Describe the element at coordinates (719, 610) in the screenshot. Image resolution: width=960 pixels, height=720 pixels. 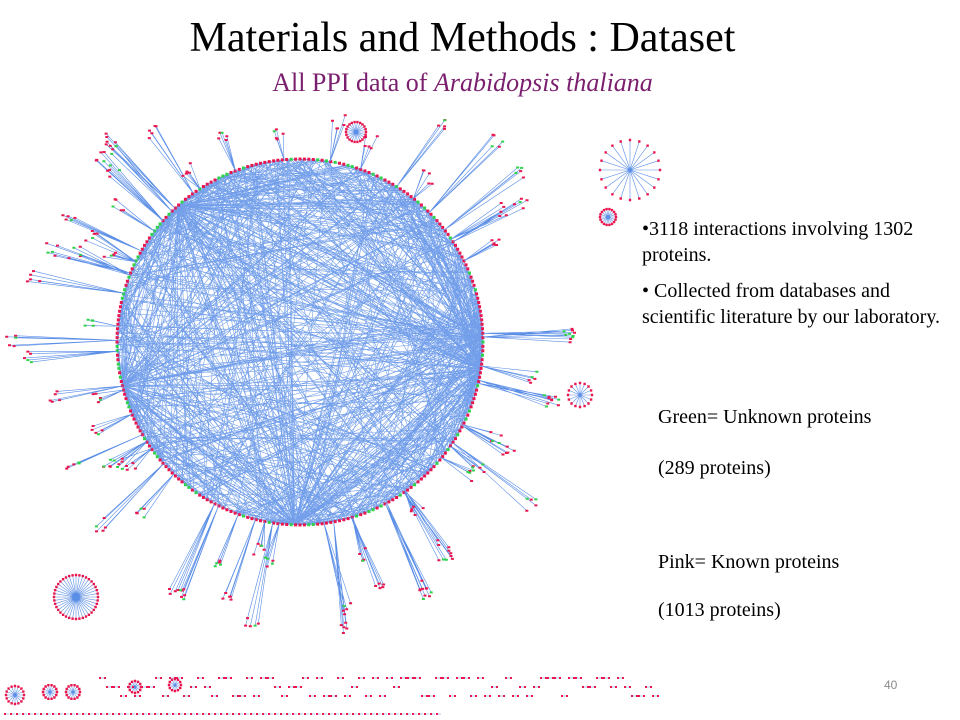
I see `legend-pink-count: (1013 proteins)` at that location.